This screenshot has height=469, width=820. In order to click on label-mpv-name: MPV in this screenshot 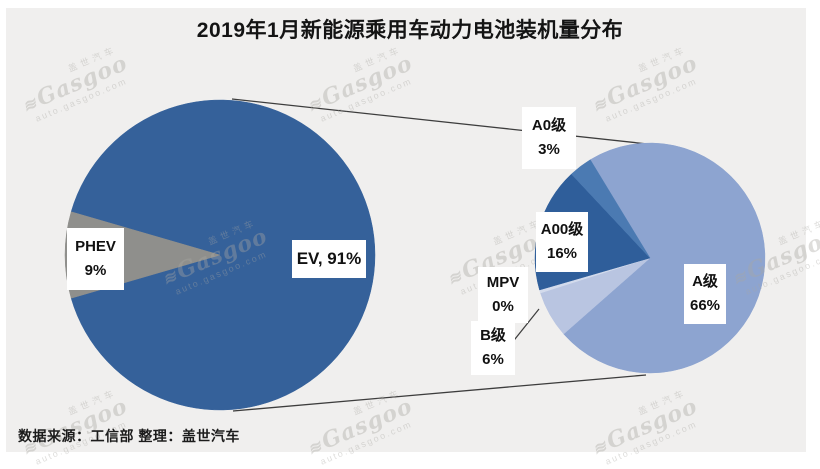, I will do `click(503, 282)`.